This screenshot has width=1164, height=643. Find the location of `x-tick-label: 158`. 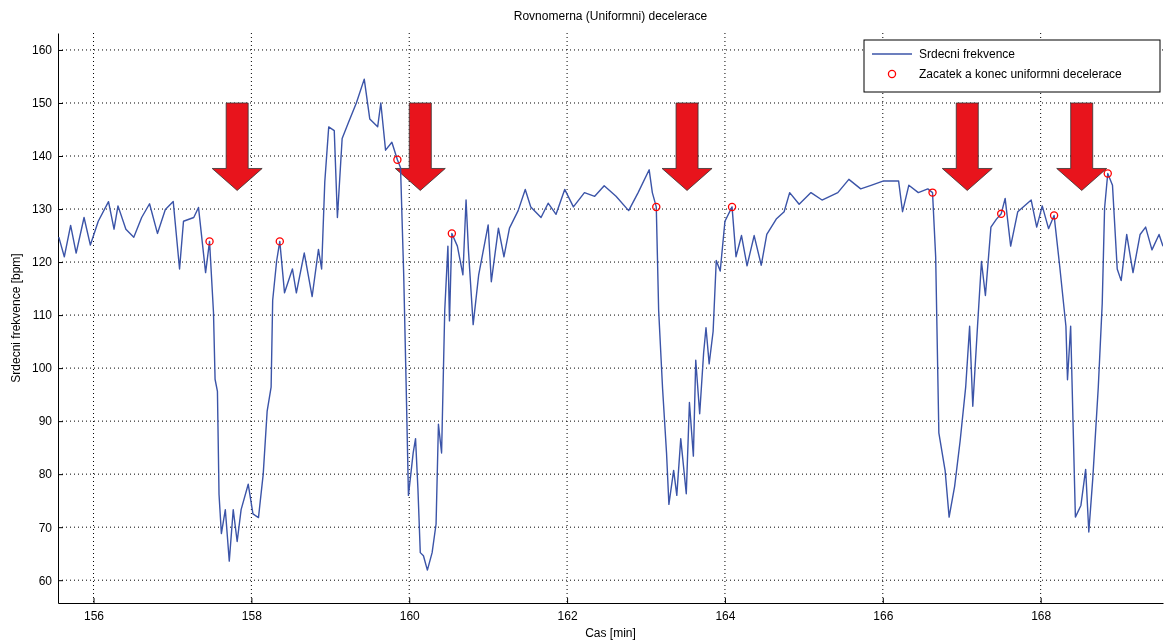

x-tick-label: 158 is located at coordinates (252, 615).